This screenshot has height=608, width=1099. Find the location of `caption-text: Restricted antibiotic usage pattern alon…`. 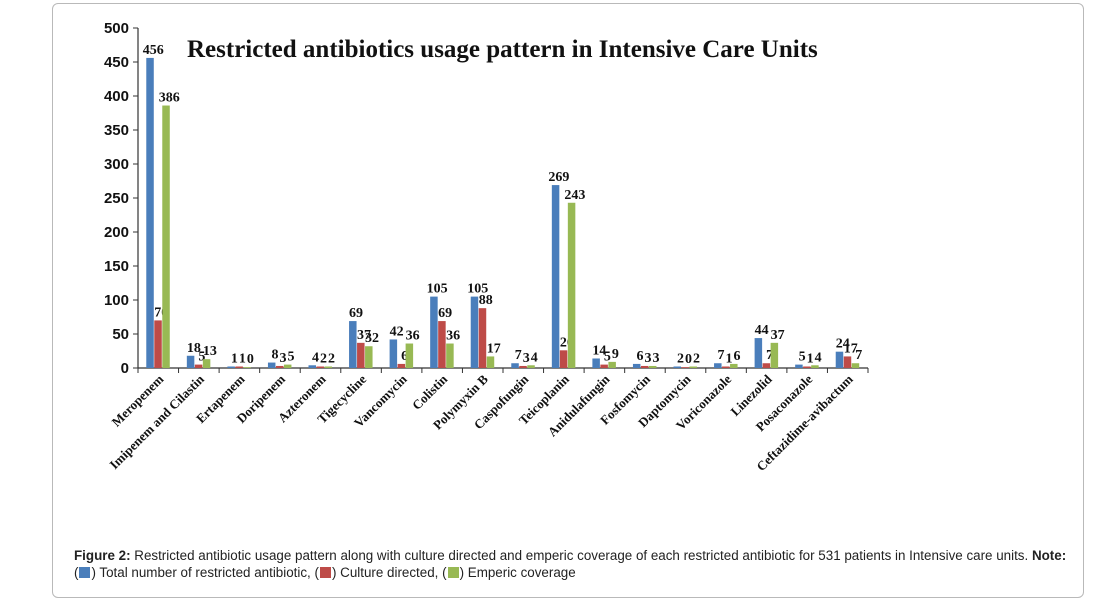

caption-text: Restricted antibiotic usage pattern alon… is located at coordinates (581, 555).